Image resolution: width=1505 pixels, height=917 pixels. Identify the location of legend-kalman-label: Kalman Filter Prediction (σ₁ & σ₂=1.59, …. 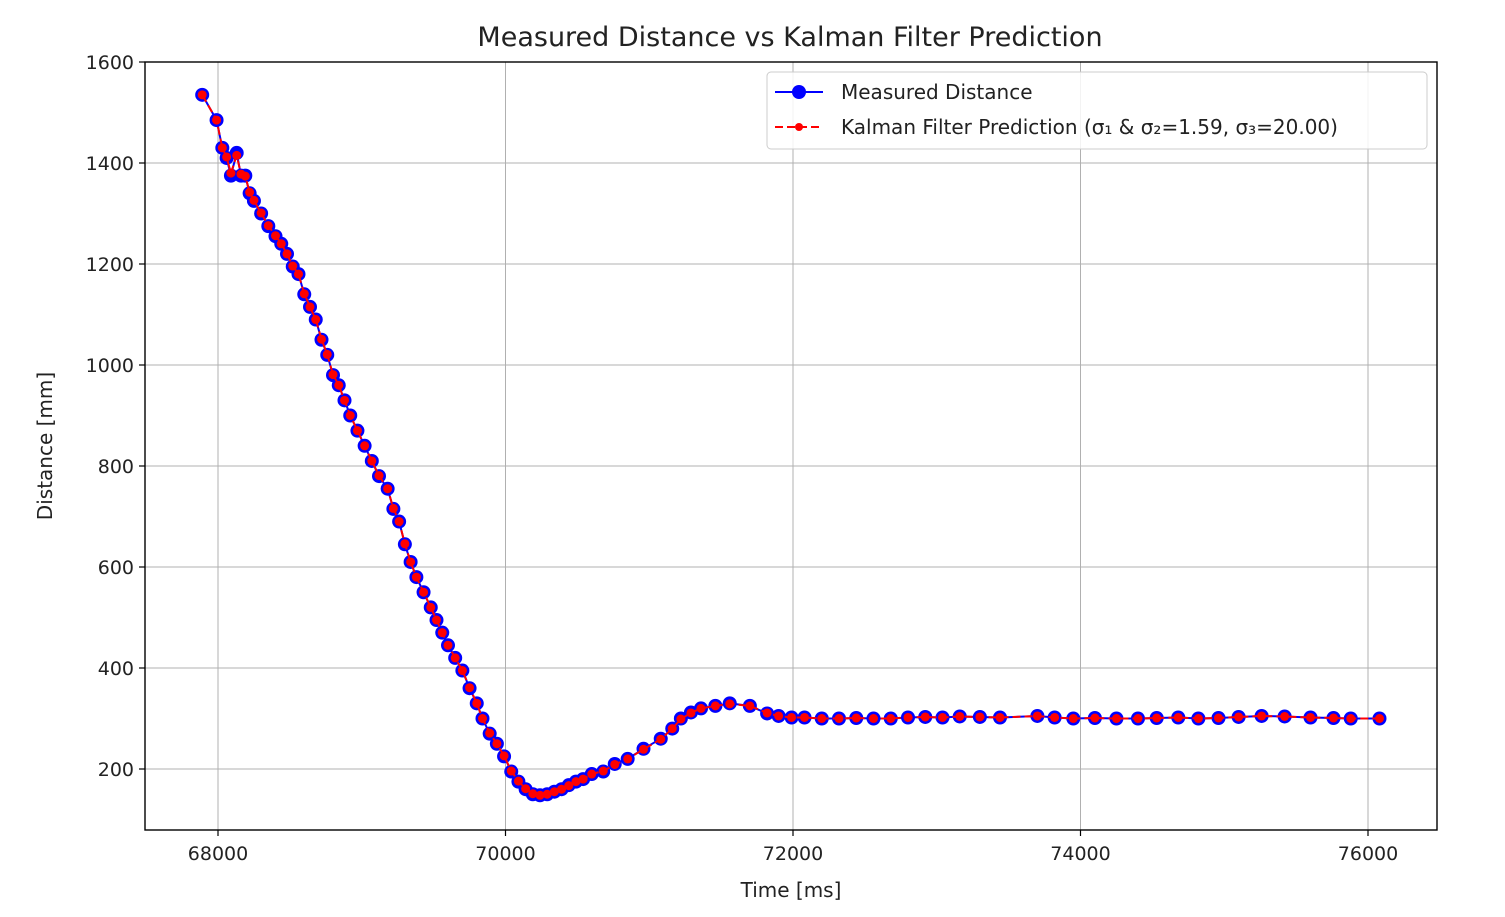
(1089, 127).